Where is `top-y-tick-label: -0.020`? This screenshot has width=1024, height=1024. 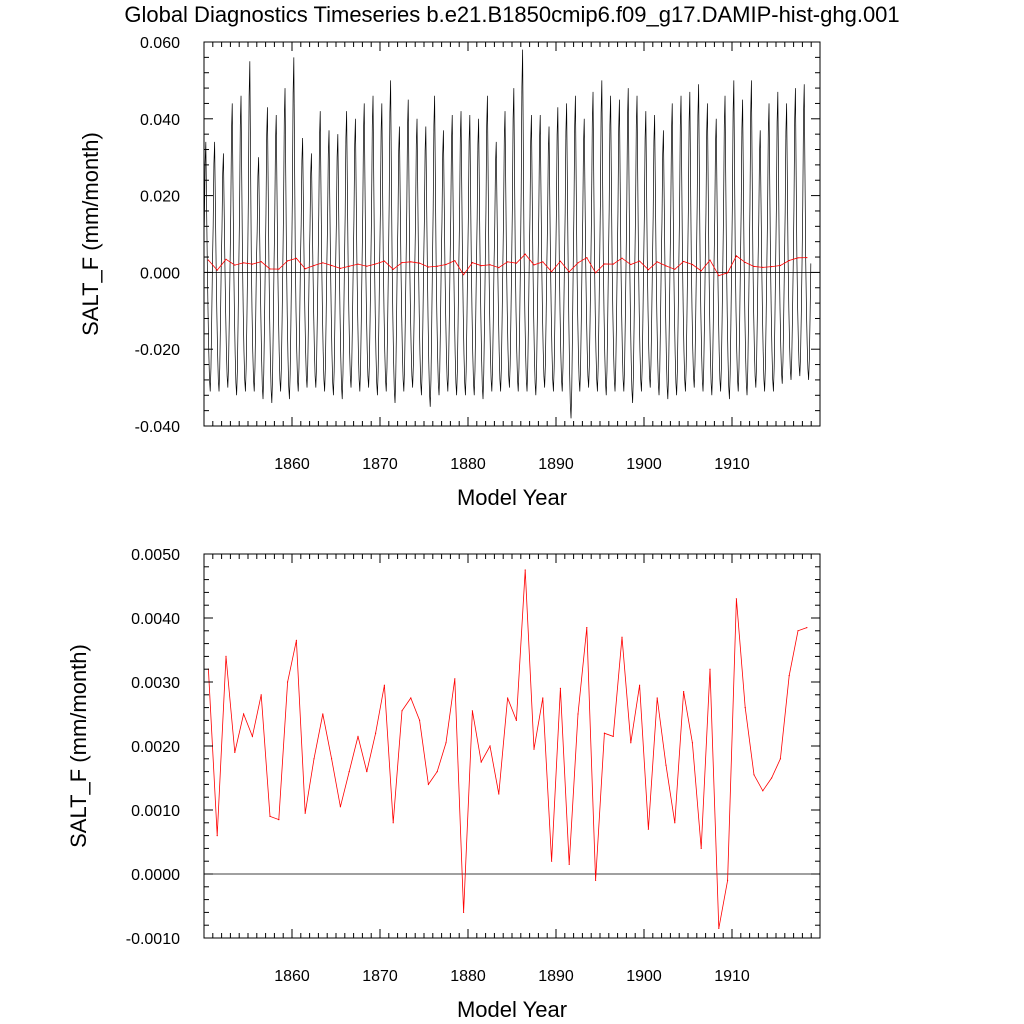
top-y-tick-label: -0.020 is located at coordinates (157, 350).